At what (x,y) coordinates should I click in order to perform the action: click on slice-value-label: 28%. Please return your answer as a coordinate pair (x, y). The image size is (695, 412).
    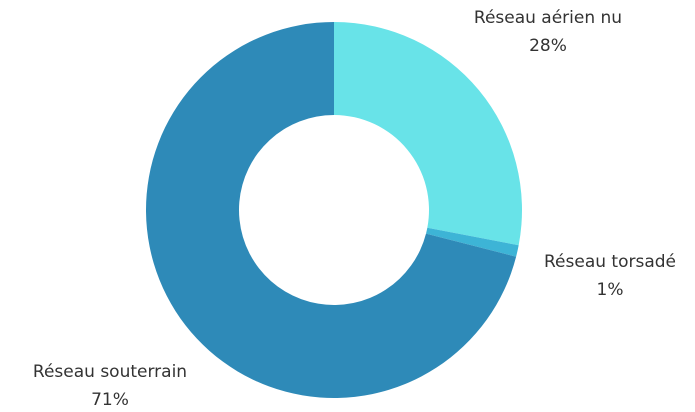
    Looking at the image, I should click on (548, 46).